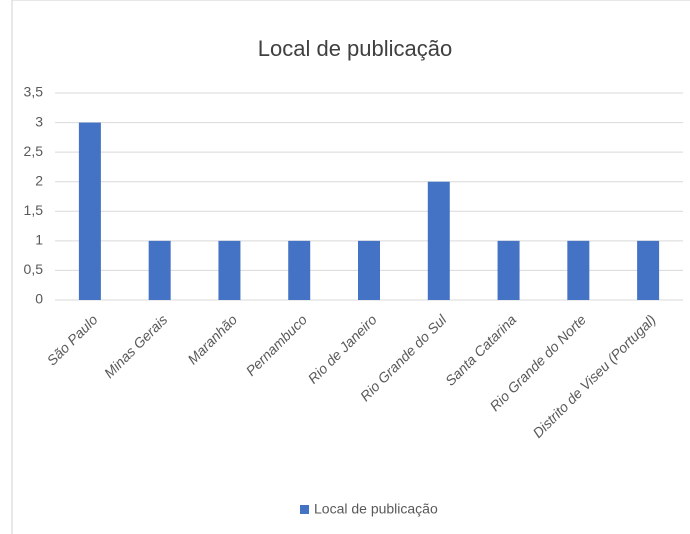  What do you see at coordinates (34, 92) in the screenshot?
I see `y-tick-label: 3,5` at bounding box center [34, 92].